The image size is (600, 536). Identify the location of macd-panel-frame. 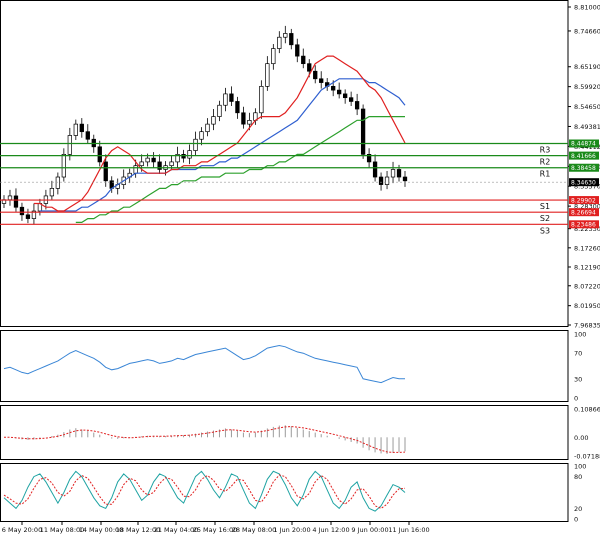
(284, 432).